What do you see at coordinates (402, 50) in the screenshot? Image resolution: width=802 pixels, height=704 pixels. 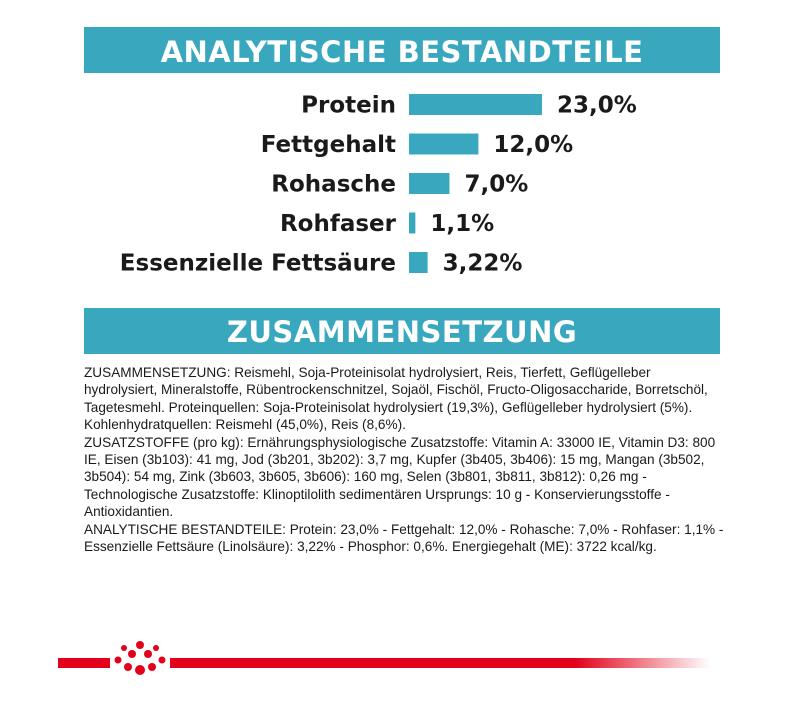 I see `analytics-section-title: ANALYTISCHE BESTANDTEILE` at bounding box center [402, 50].